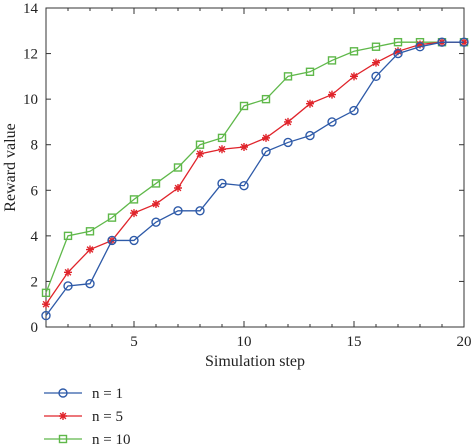 The width and height of the screenshot is (474, 444). I want to click on y-tick-label: 6, so click(35, 191).